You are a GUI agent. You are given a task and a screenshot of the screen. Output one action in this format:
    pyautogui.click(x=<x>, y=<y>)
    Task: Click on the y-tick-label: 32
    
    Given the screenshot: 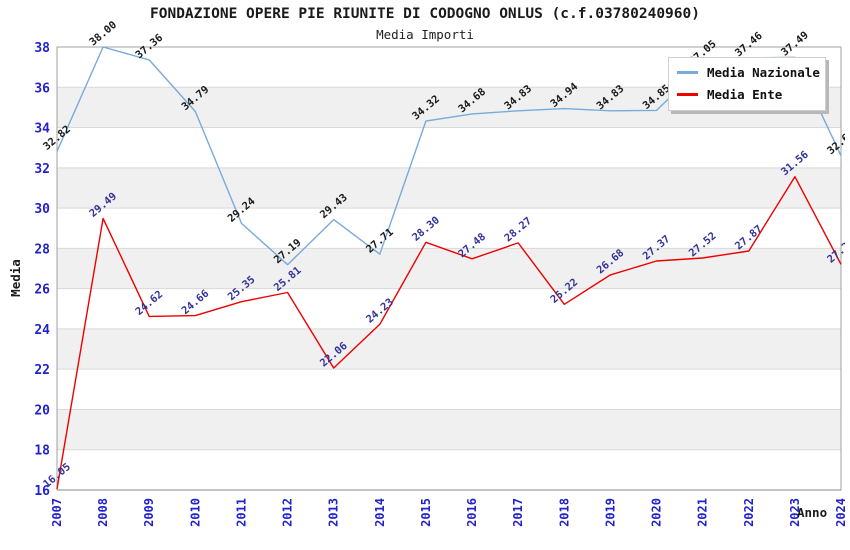 What is the action you would take?
    pyautogui.click(x=42, y=169)
    